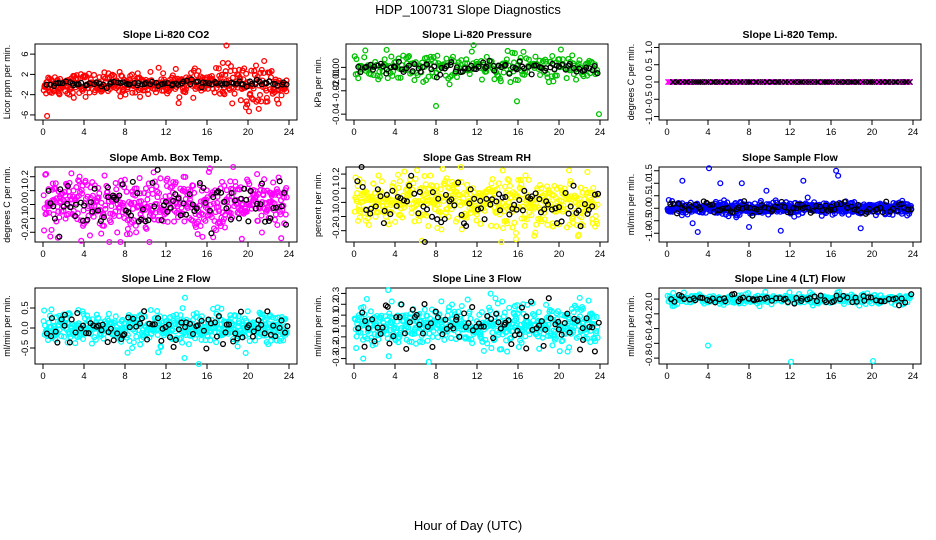  I want to click on y-tick-label: 0.0, so click(25, 327).